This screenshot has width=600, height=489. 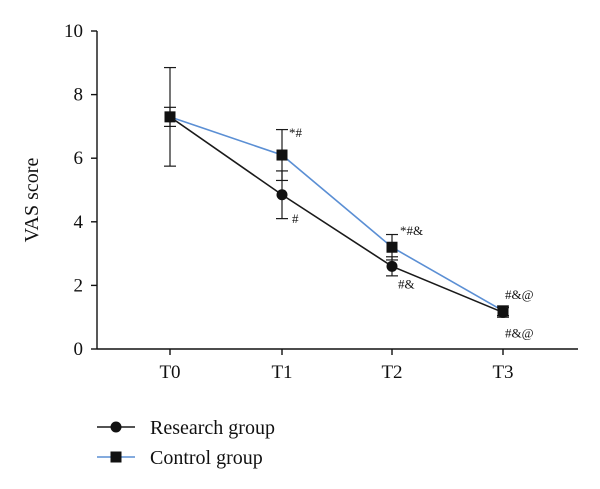 I want to click on x-tick-label: T0, so click(x=169, y=372).